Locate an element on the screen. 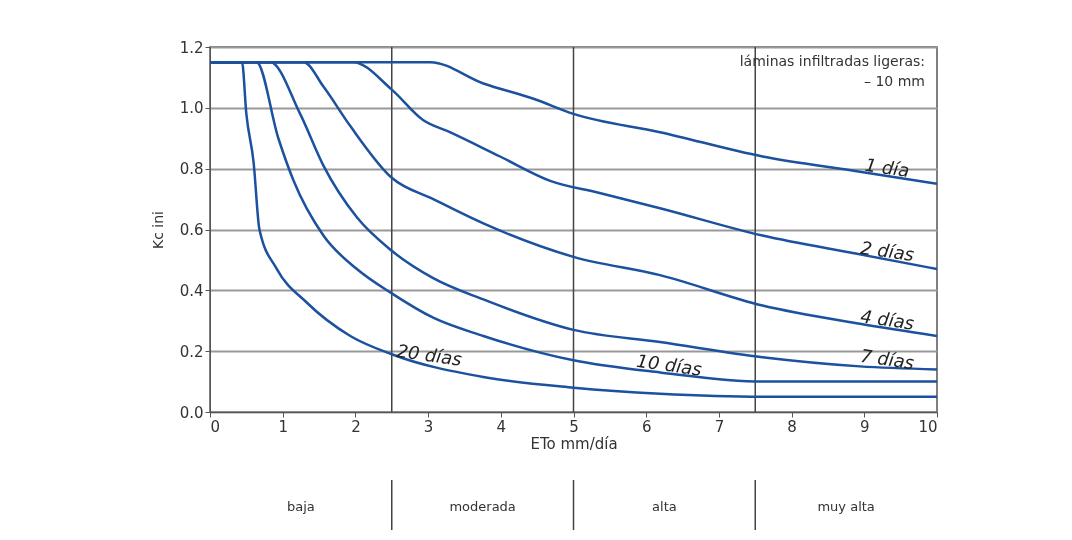 The height and width of the screenshot is (540, 1072). x-tick-label: 1 is located at coordinates (283, 426).